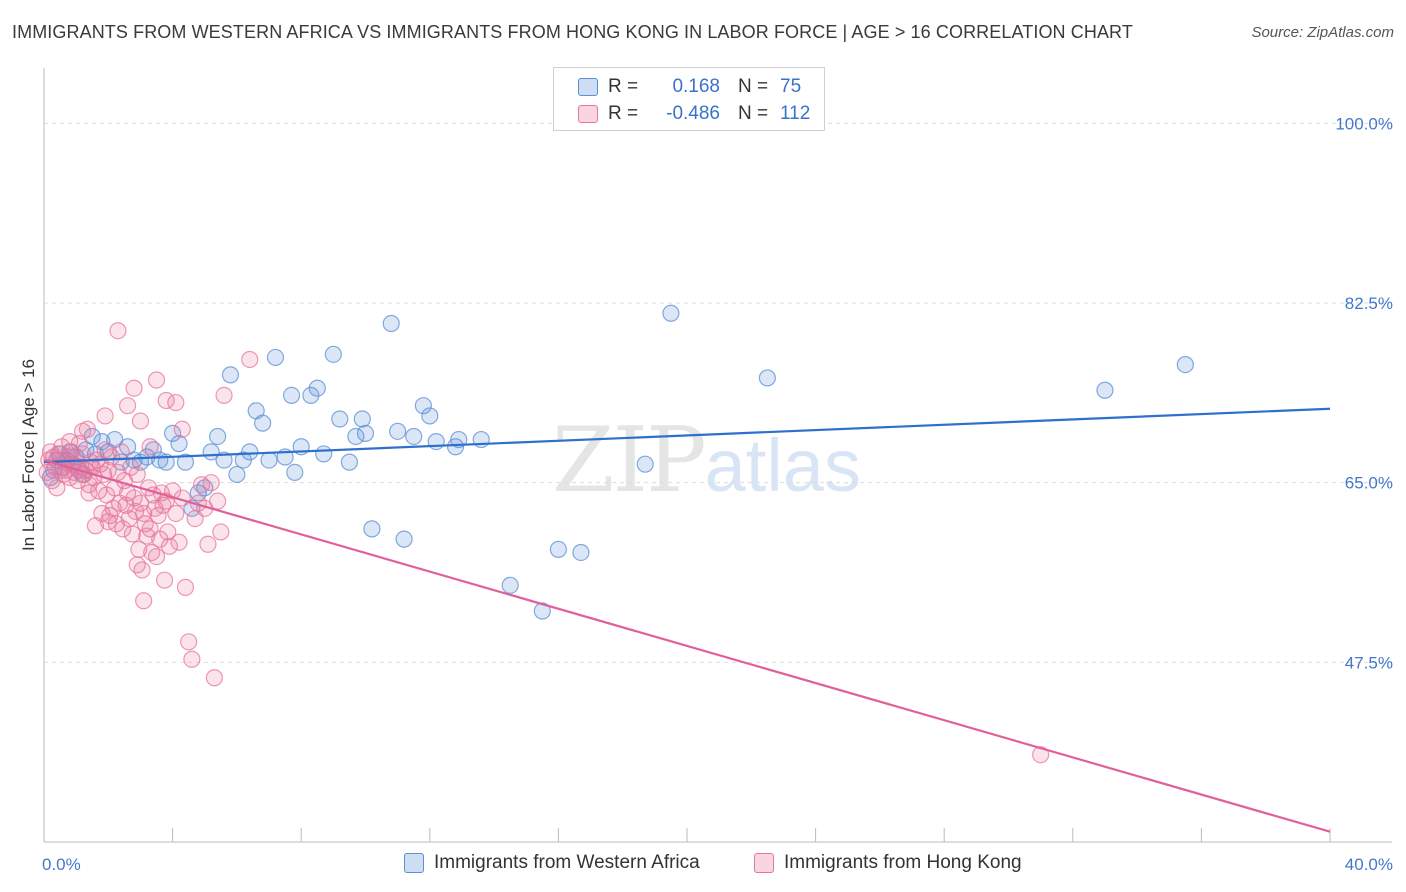  I want to click on legend-row-hong-kong: R = -0.486 N = 112, so click(682, 114).